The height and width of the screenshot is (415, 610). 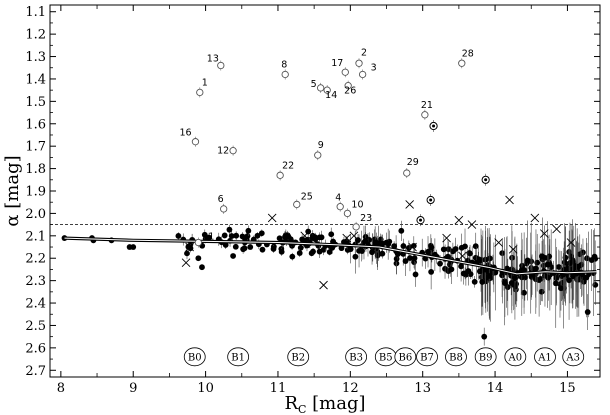 I want to click on point-label: 16, so click(x=185, y=133).